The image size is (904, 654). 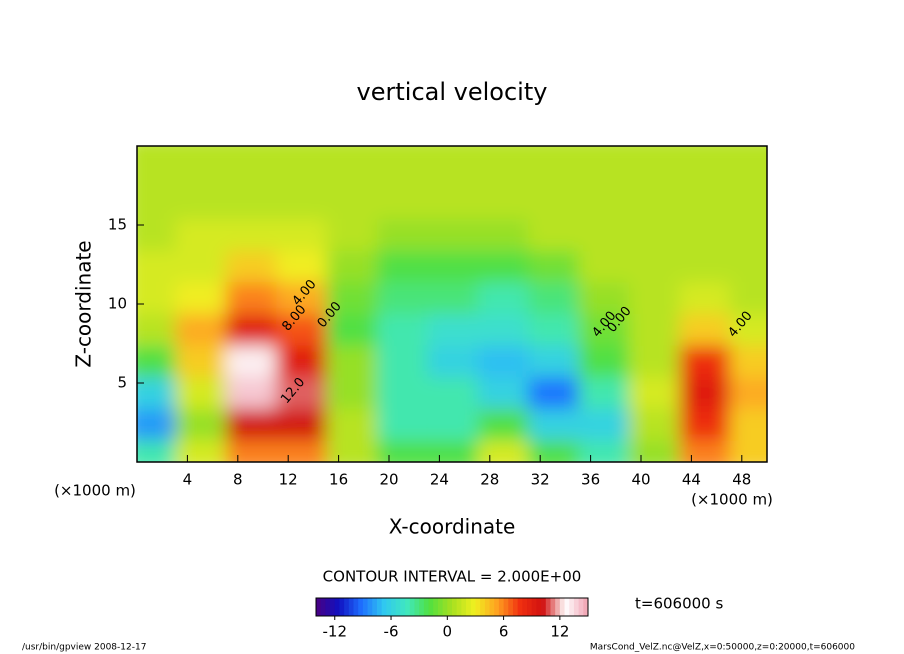 I want to click on time-label: t=606000 s, so click(x=679, y=604).